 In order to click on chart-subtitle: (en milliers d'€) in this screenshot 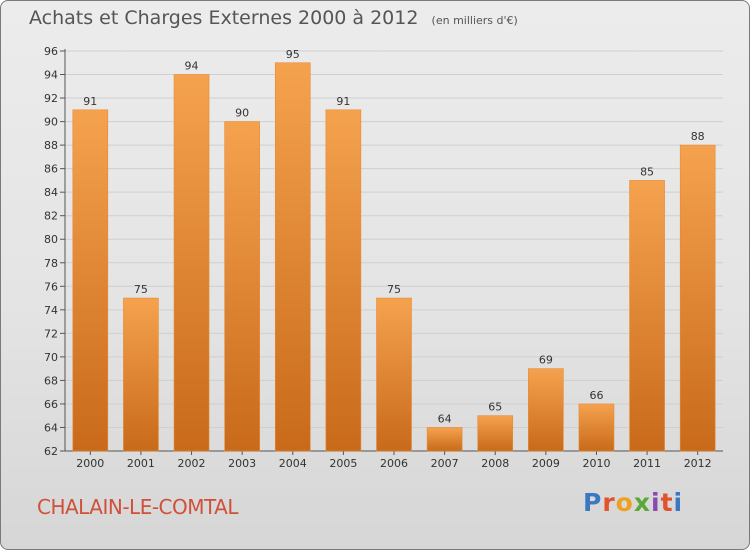, I will do `click(474, 20)`.